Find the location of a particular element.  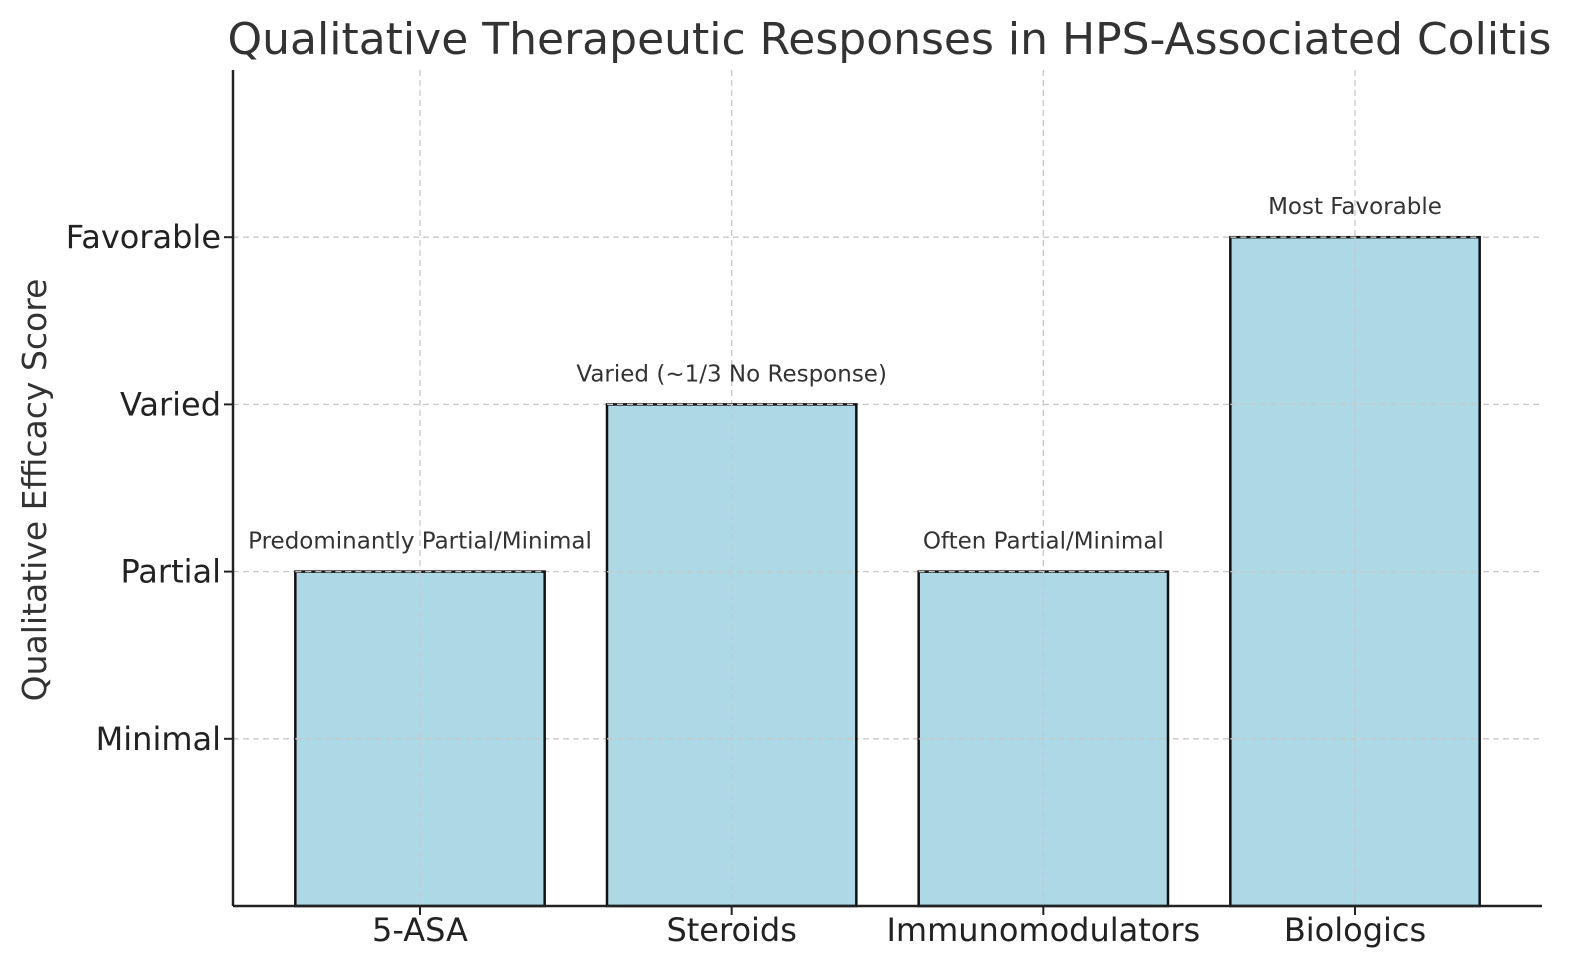

y-tick-label: Partial is located at coordinates (170, 572).